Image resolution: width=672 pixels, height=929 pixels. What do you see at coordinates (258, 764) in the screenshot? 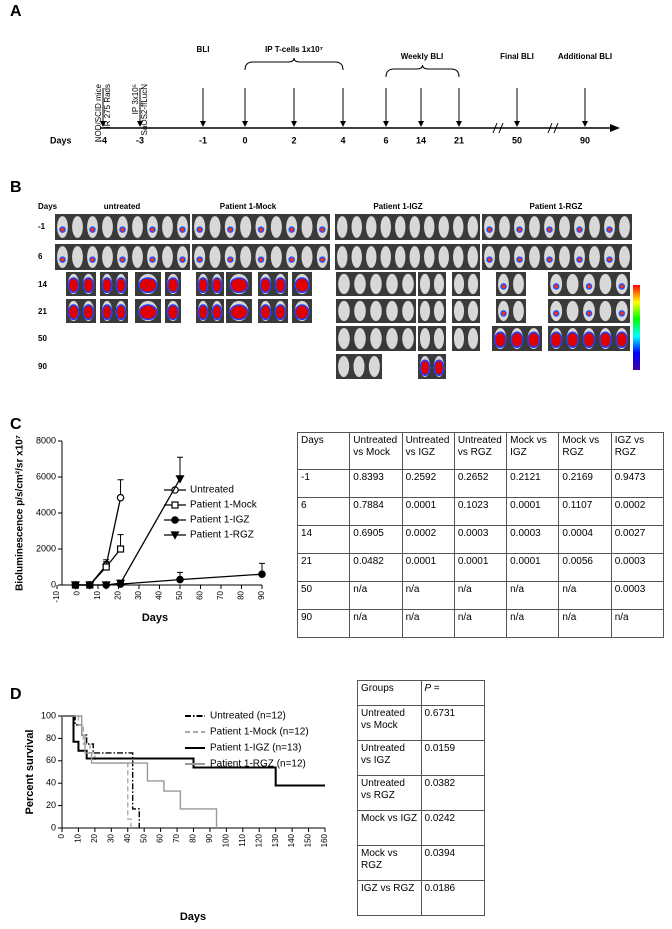
I see `legend-label: Patient 1-RGZ (n=12)` at bounding box center [258, 764].